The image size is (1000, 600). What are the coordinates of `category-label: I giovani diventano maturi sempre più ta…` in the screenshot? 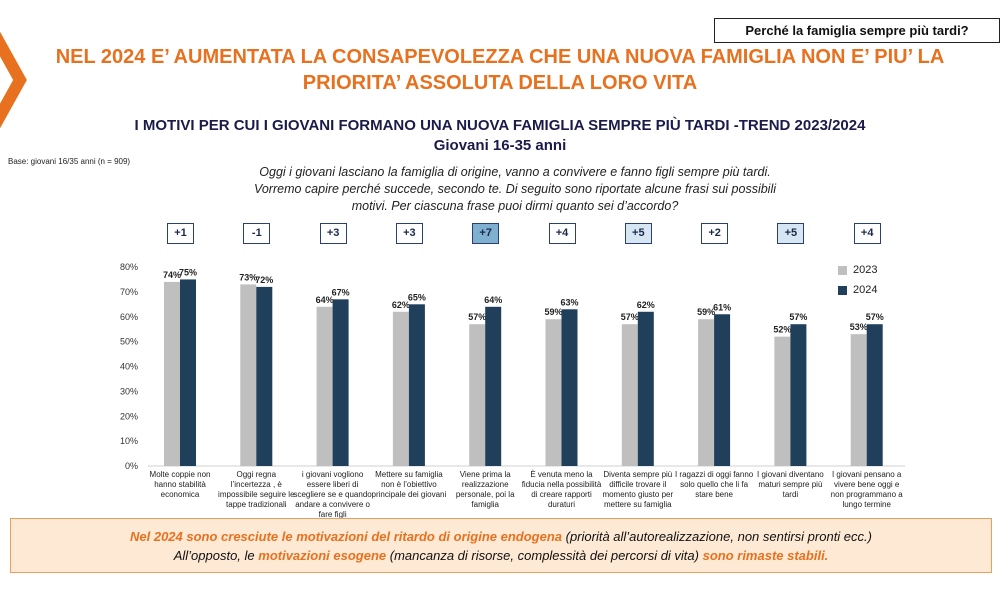 It's located at (790, 484).